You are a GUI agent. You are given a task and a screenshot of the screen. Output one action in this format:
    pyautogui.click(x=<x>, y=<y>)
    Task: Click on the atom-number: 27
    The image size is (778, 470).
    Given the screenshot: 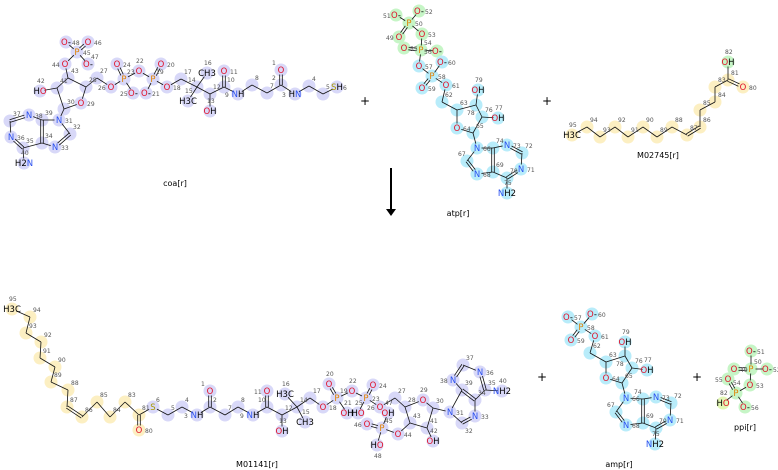 What is the action you would take?
    pyautogui.click(x=104, y=71)
    